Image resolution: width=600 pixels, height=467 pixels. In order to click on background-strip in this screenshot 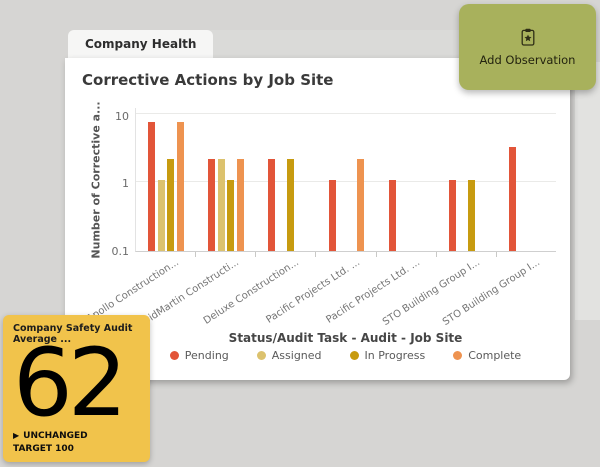, I will do `click(587, 191)`.